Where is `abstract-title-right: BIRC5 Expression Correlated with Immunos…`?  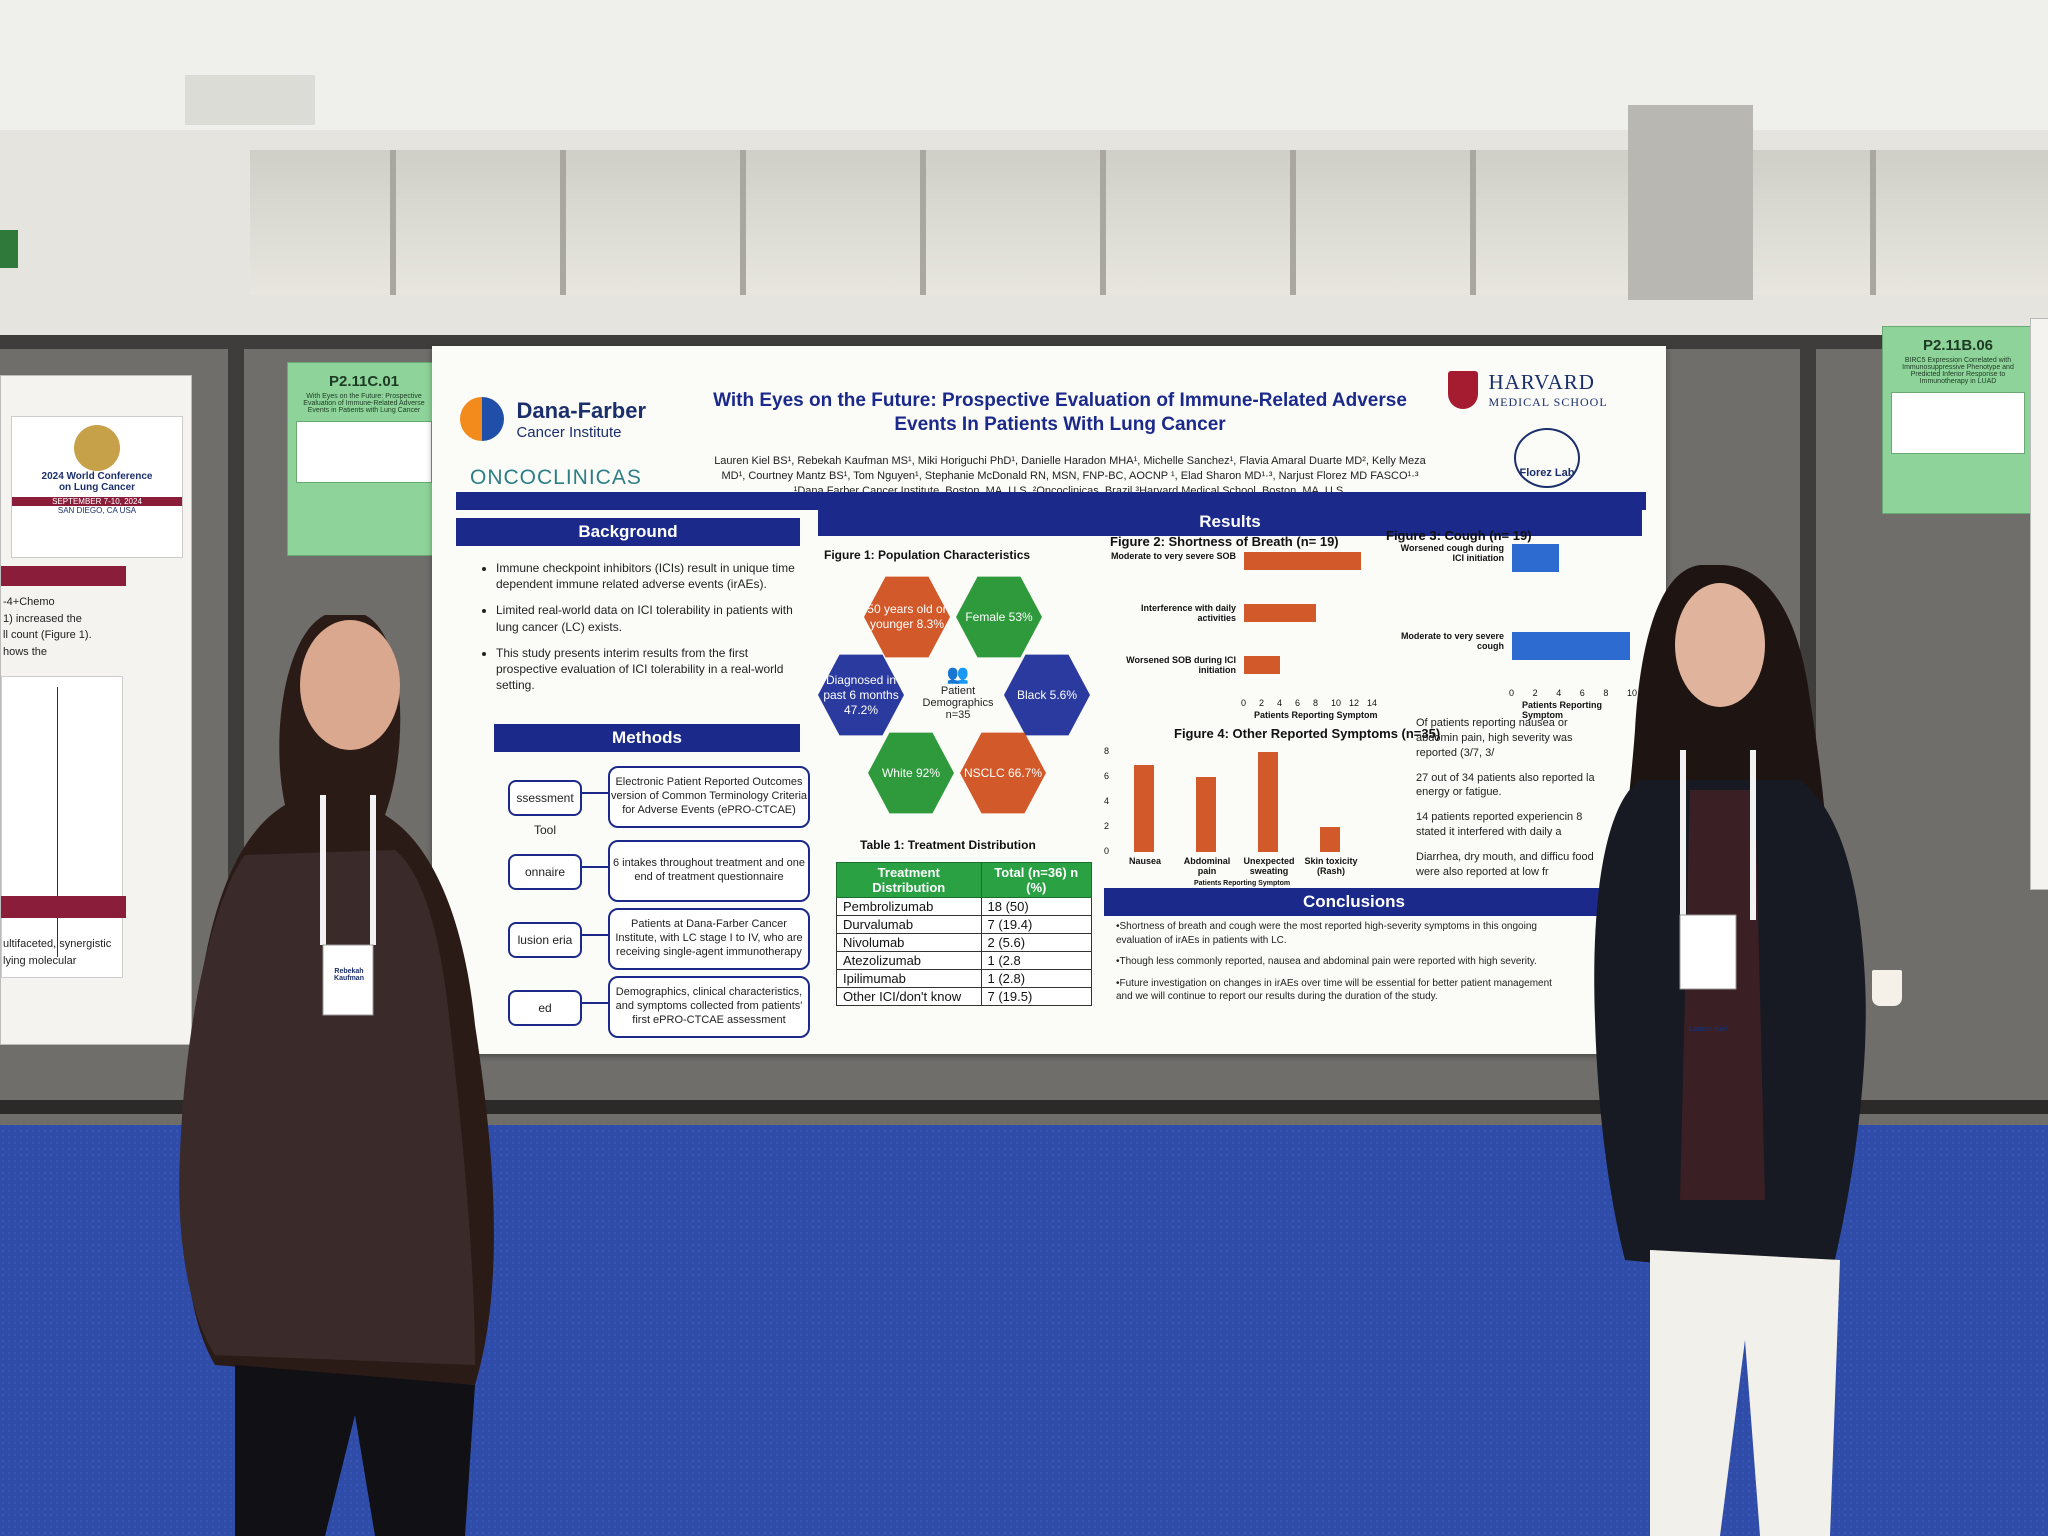
abstract-title-right: BIRC5 Expression Correlated with Immunos… is located at coordinates (1958, 371).